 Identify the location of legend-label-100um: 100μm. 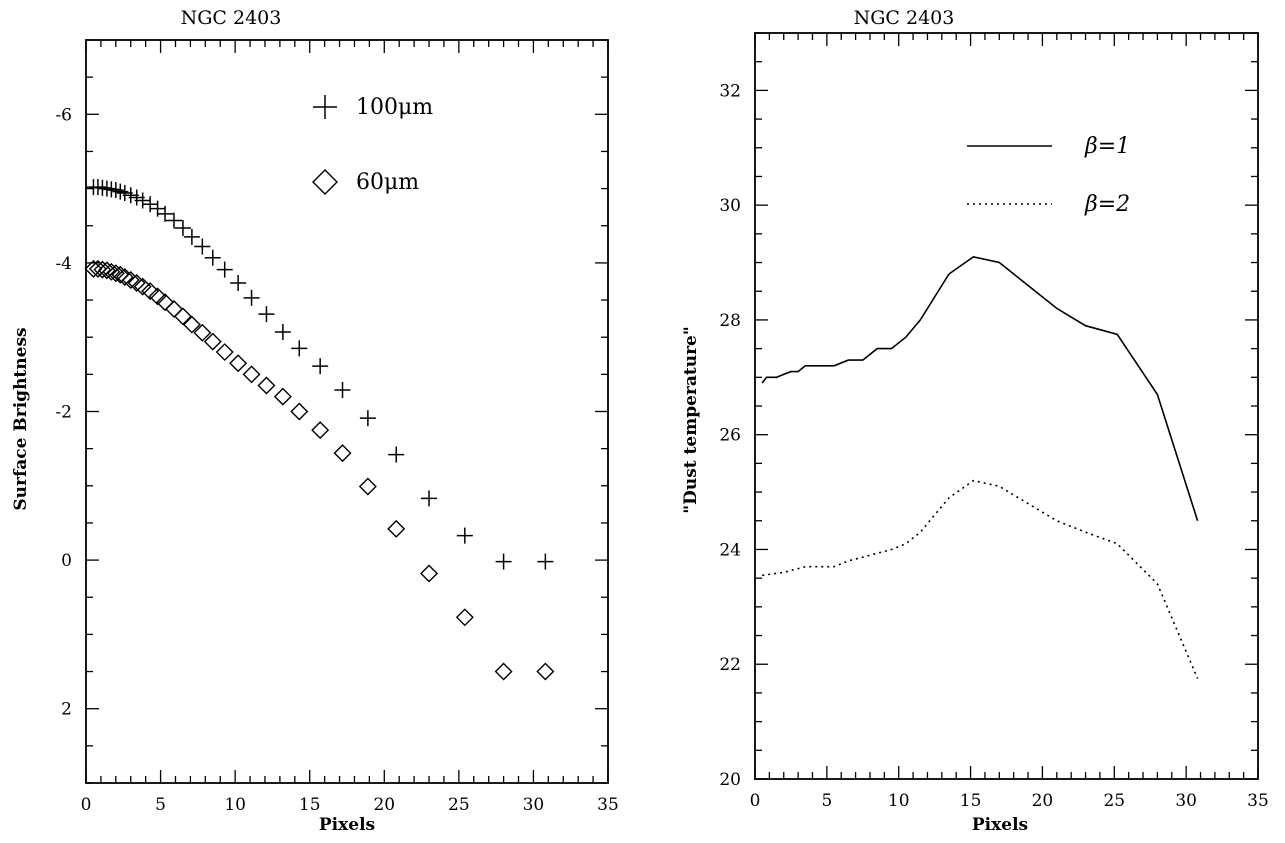
(394, 107).